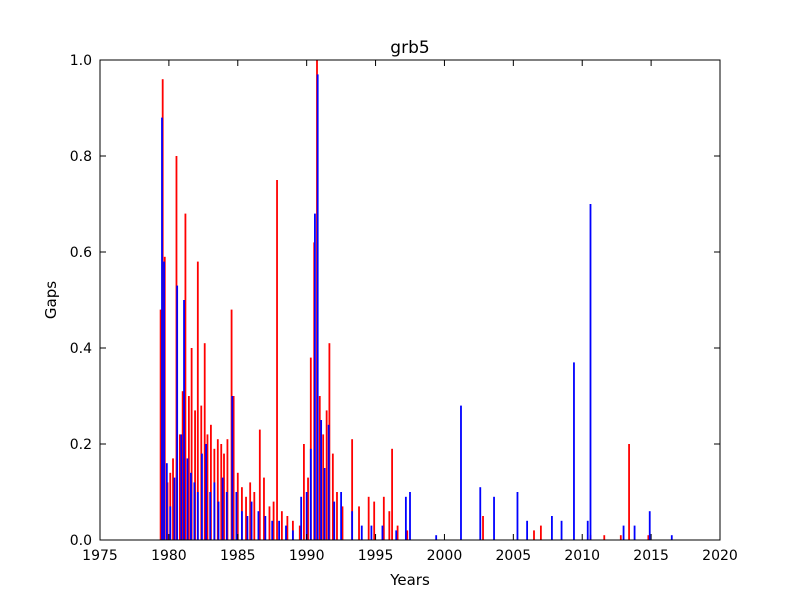 This screenshot has width=800, height=600. I want to click on x-tick-label: 2020, so click(720, 556).